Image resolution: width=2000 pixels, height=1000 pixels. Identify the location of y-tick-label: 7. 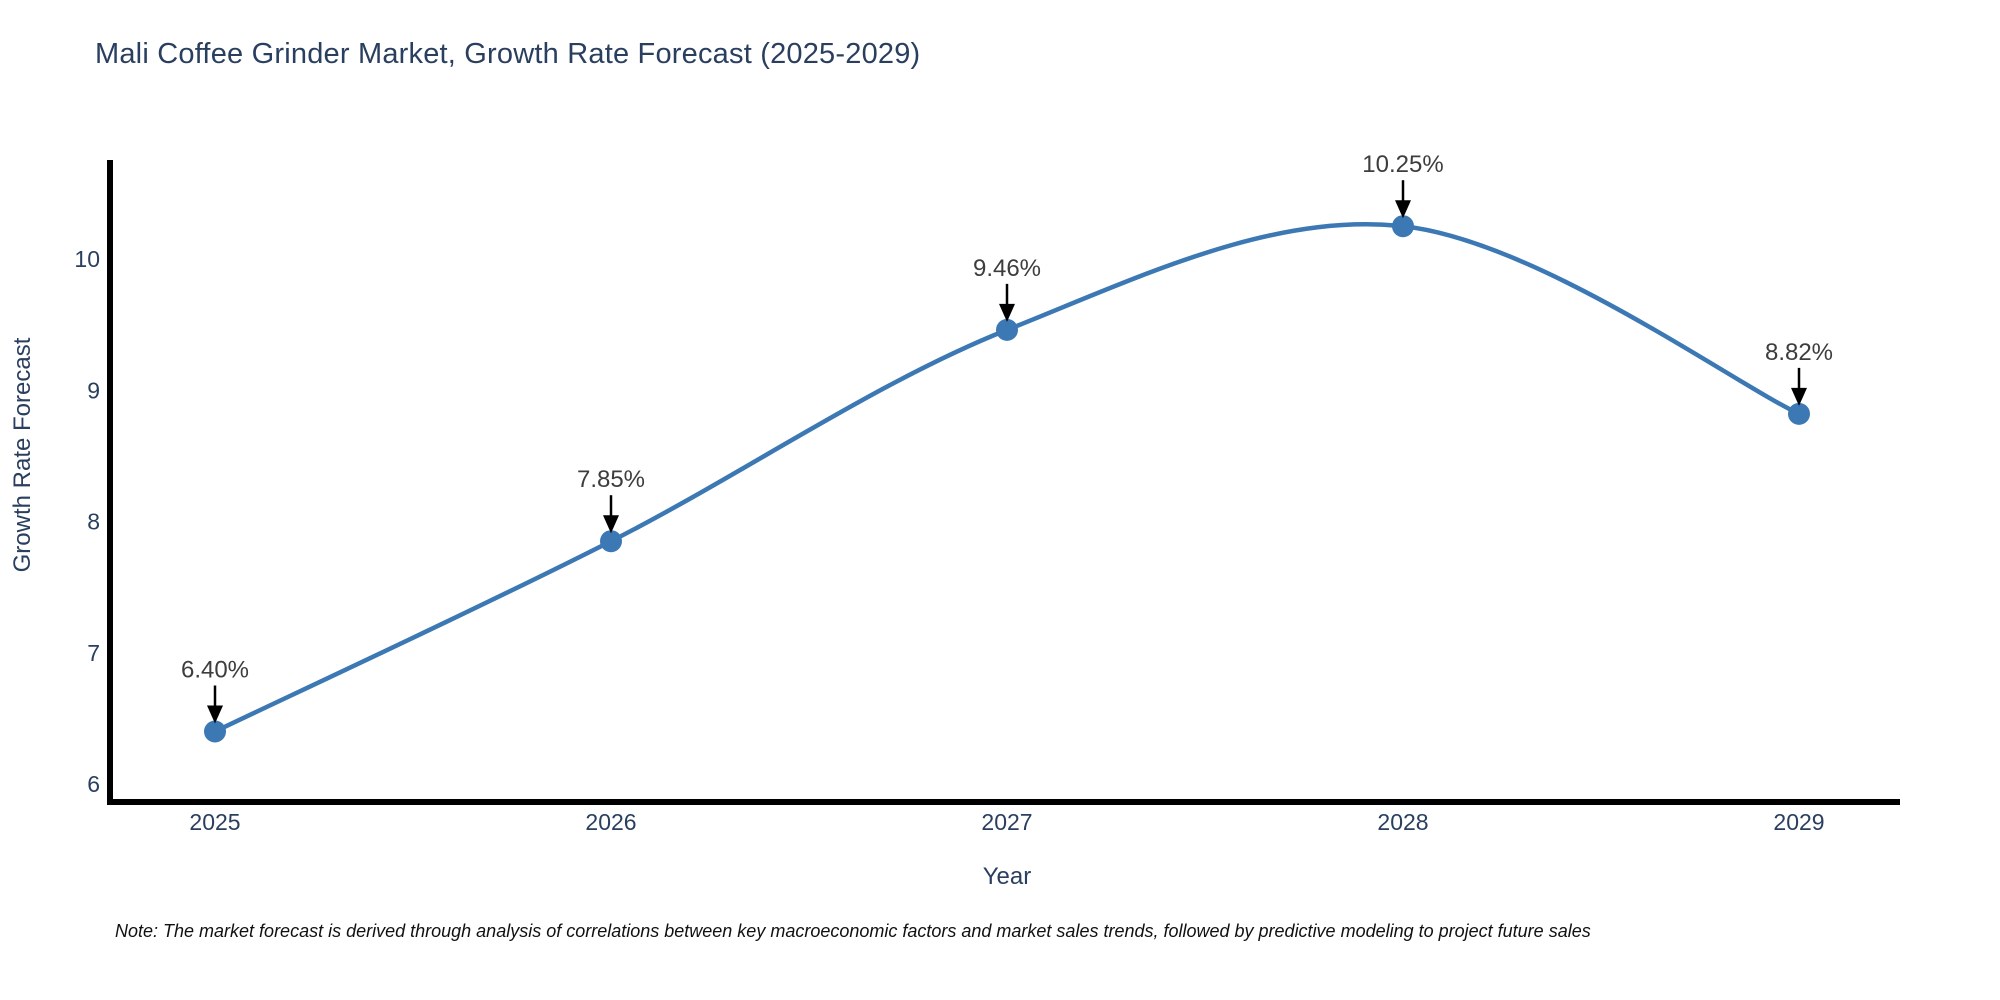
(93, 653).